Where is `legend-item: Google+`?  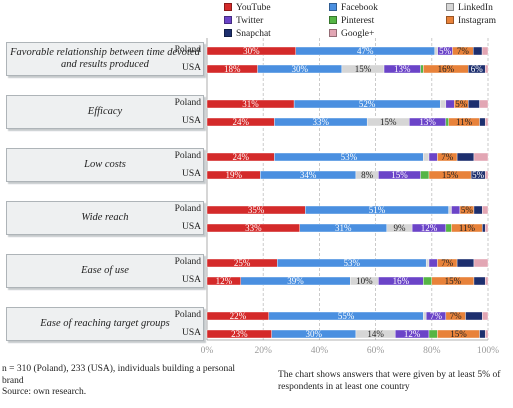 legend-item: Google+ is located at coordinates (351, 34).